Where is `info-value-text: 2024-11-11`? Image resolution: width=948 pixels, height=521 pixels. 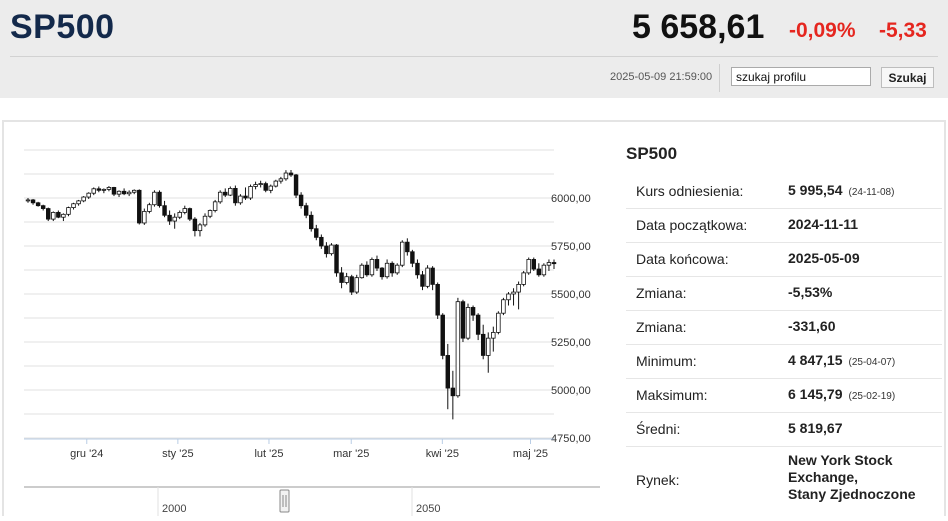
info-value-text: 2024-11-11 is located at coordinates (823, 224).